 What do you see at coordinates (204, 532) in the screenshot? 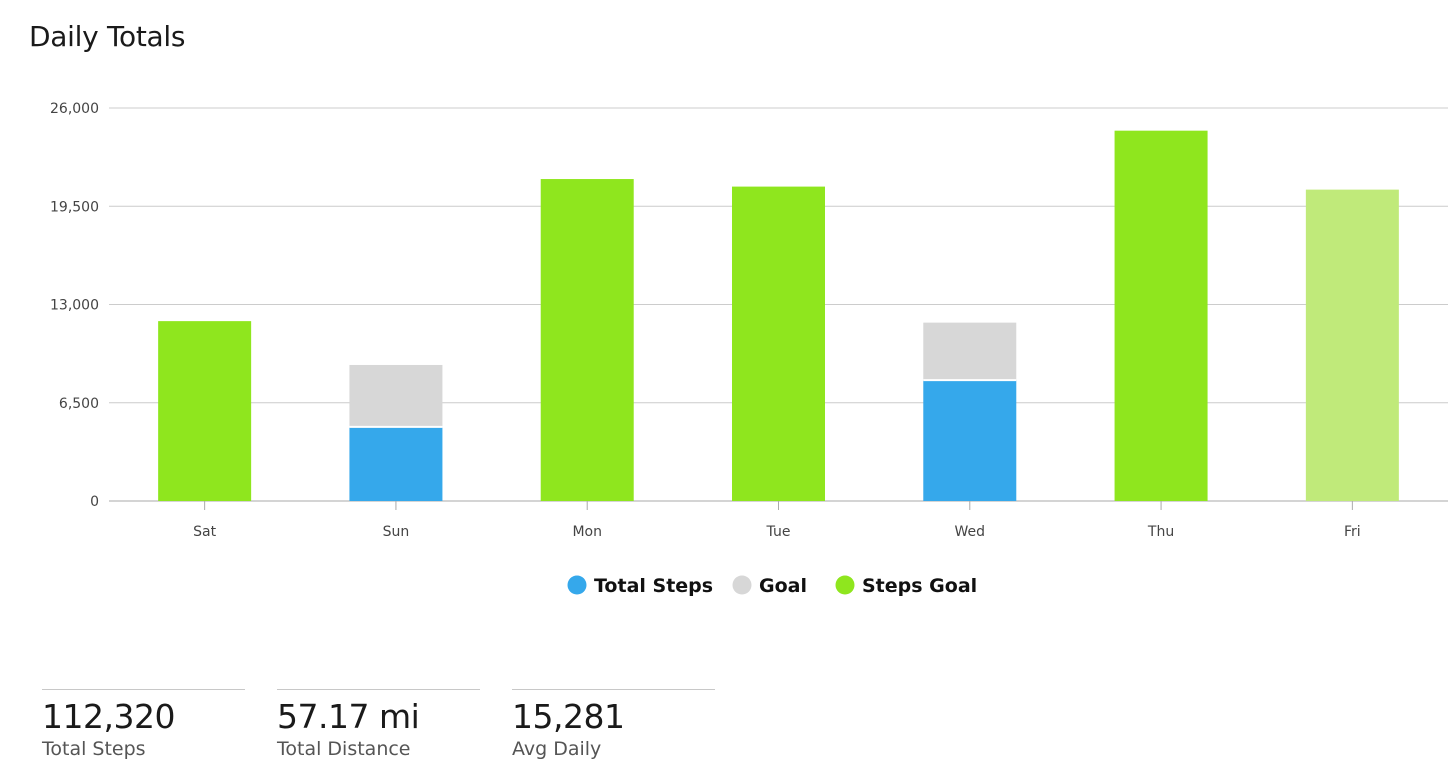
I see `x-tick-label: Sat` at bounding box center [204, 532].